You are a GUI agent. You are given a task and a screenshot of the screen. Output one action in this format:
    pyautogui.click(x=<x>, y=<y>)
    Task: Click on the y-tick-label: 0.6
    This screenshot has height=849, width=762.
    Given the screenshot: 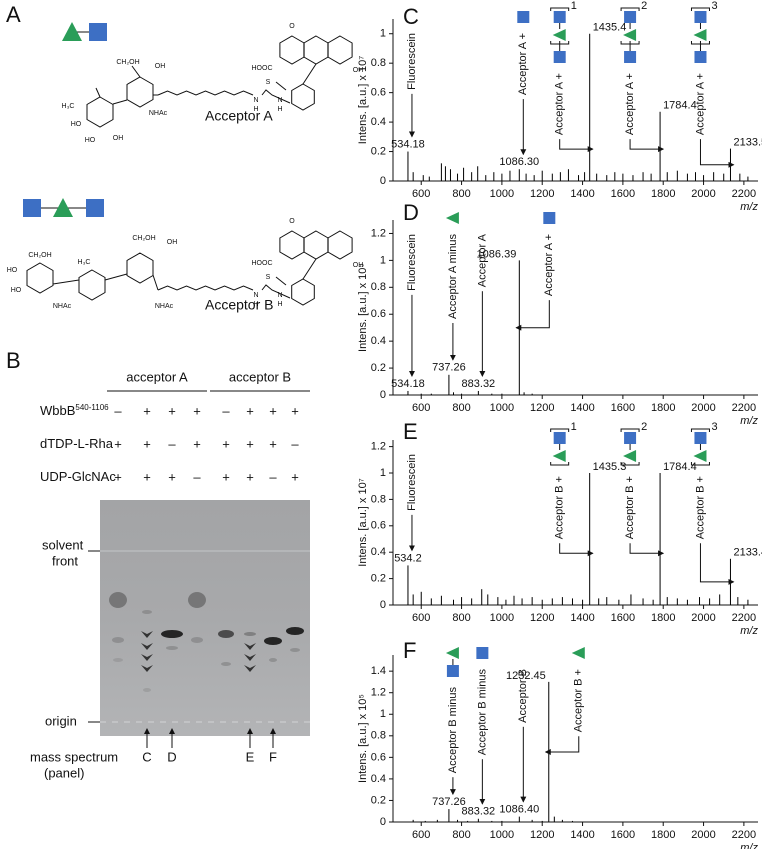 What is the action you would take?
    pyautogui.click(x=378, y=93)
    